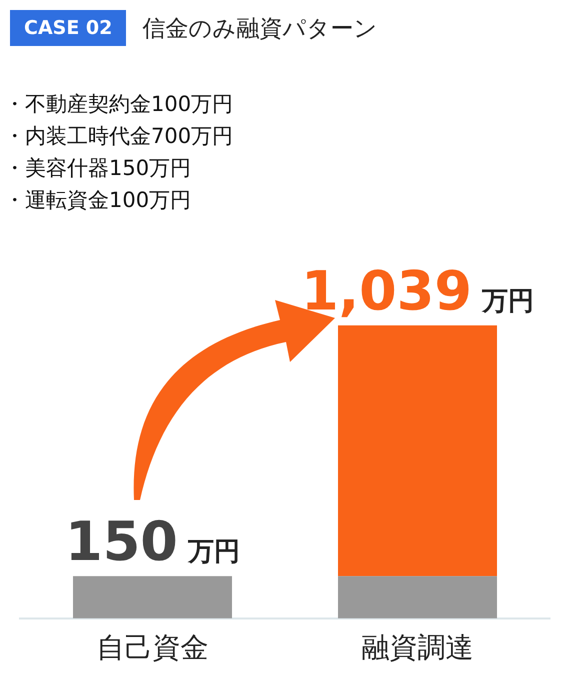 This screenshot has height=686, width=570. What do you see at coordinates (152, 647) in the screenshot?
I see `x-tick-label: 自己資金` at bounding box center [152, 647].